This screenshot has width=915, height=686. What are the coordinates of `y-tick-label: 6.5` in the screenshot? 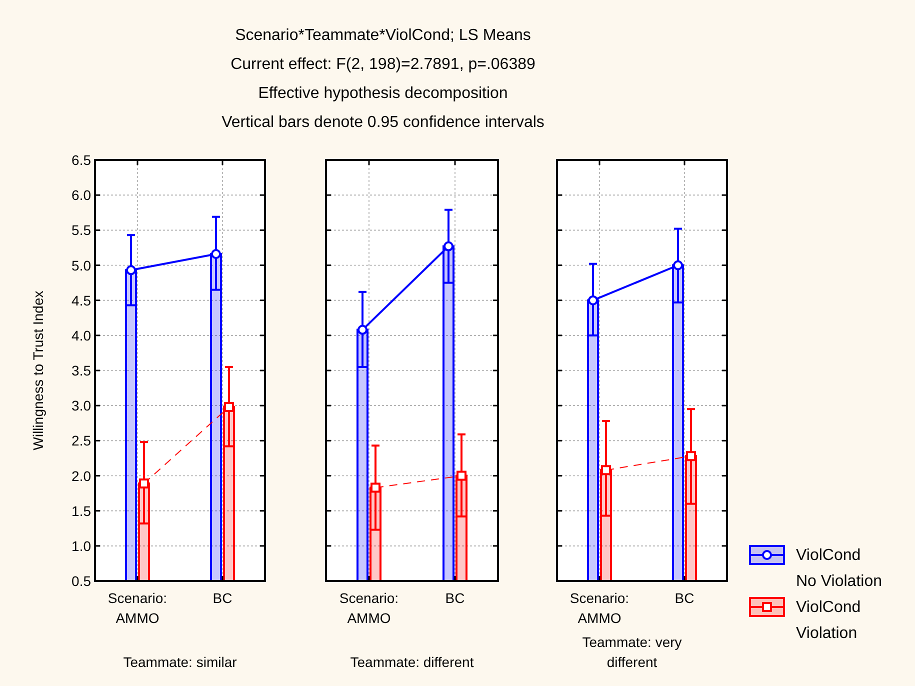 It's located at (82, 160).